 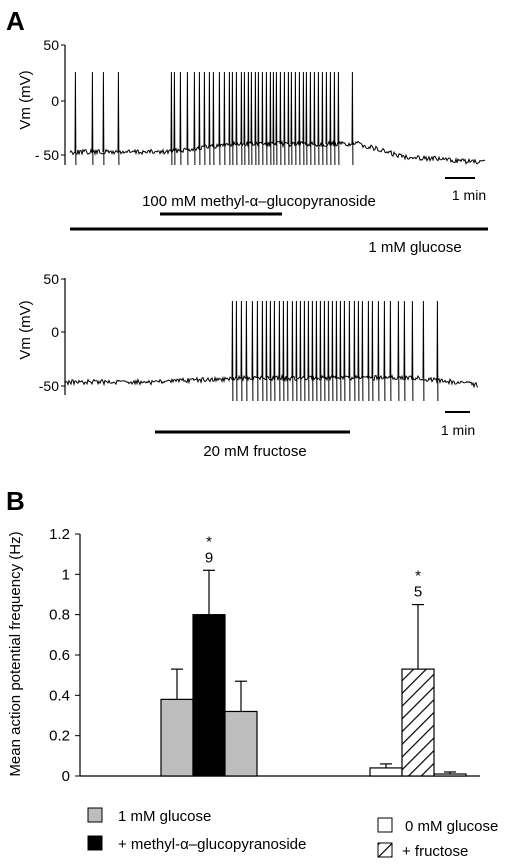 I want to click on legend-swatch-methyl, so click(x=95, y=843).